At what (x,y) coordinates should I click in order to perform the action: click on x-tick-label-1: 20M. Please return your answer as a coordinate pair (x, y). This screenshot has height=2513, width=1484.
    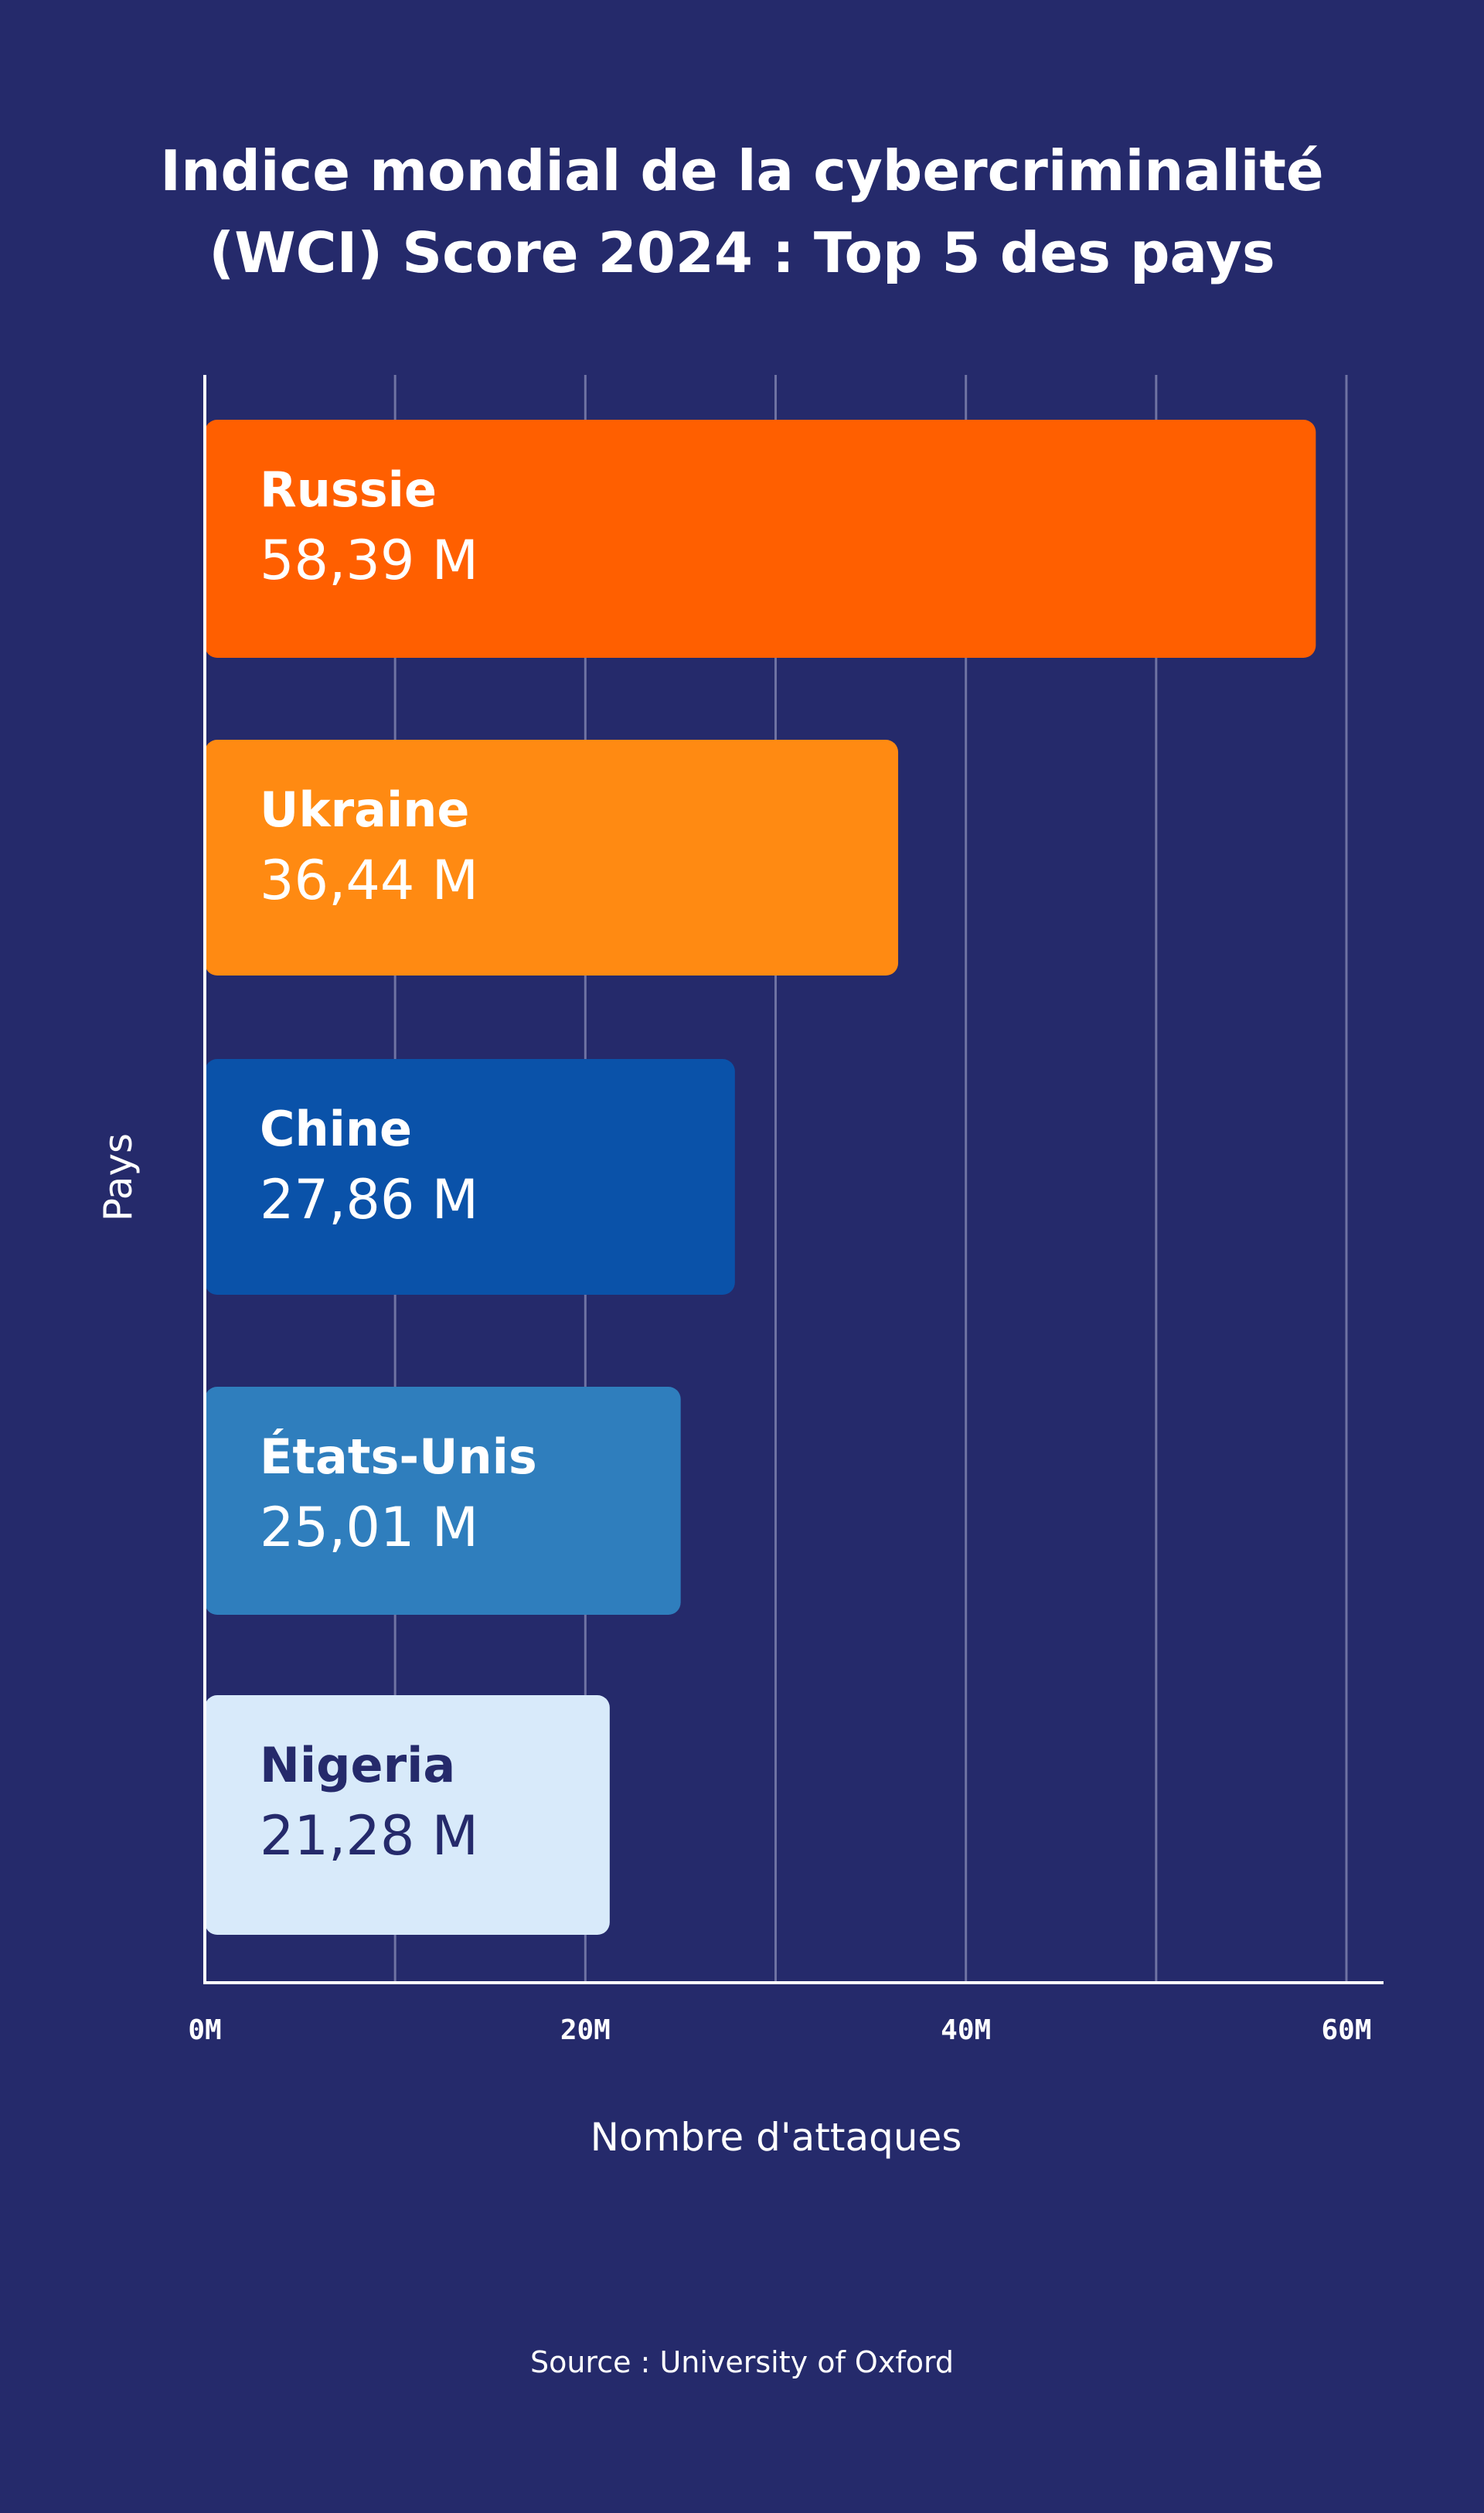
    Looking at the image, I should click on (585, 2030).